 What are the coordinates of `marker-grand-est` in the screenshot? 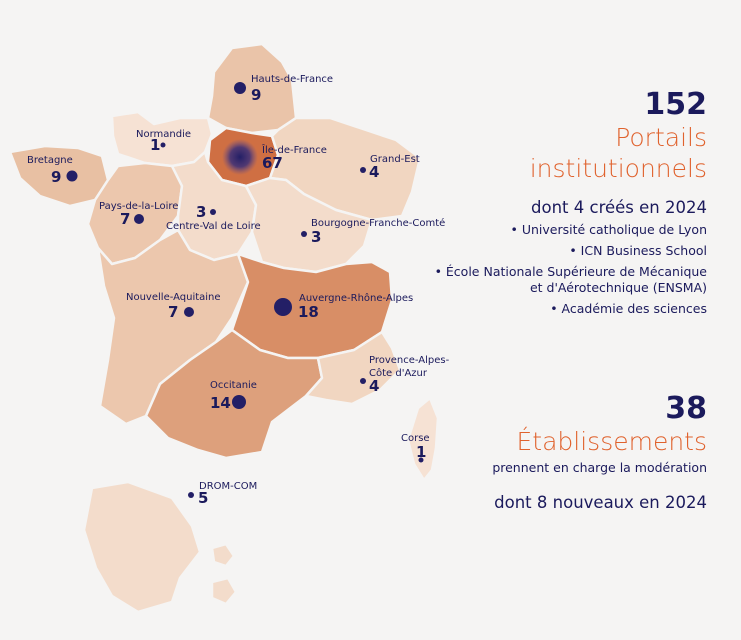 It's located at (363, 170).